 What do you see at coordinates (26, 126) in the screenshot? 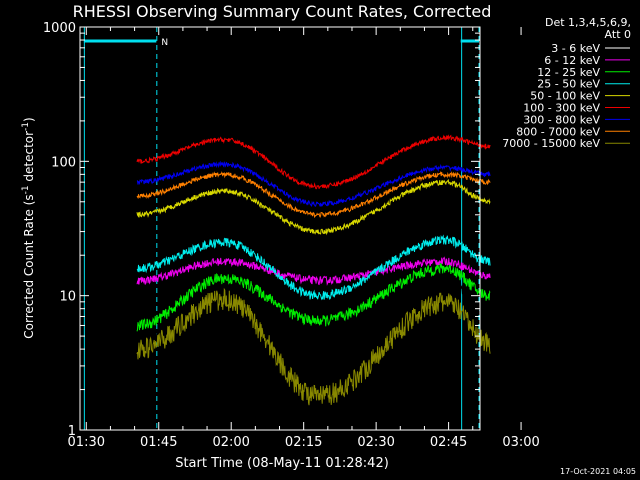
I see `y-axis-label-sup2: -1` at bounding box center [26, 126].